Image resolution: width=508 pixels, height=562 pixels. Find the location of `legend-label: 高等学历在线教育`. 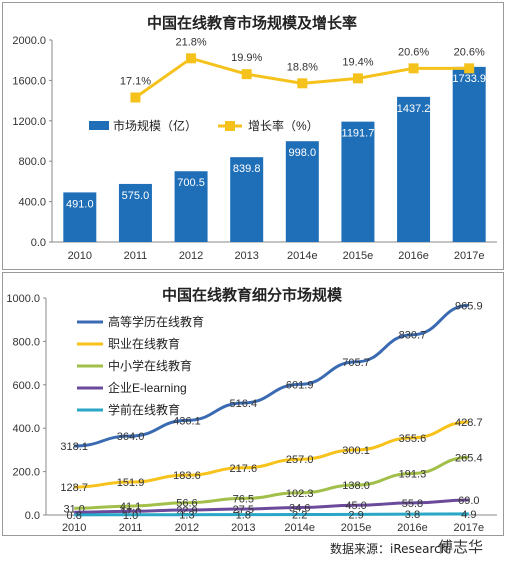

legend-label: 高等学历在线教育 is located at coordinates (156, 321).